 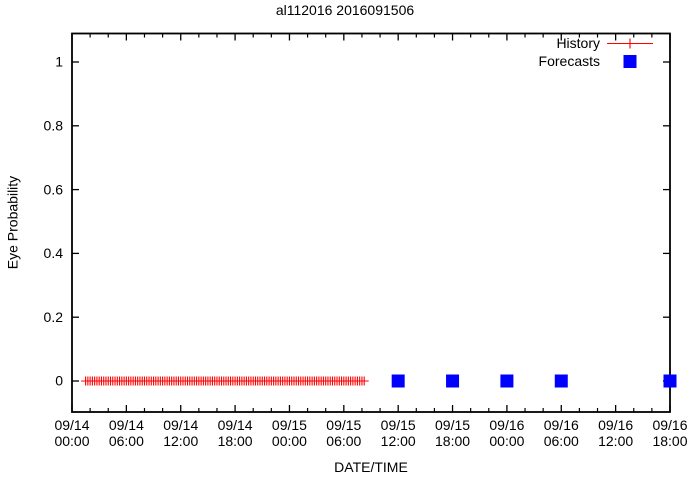 What do you see at coordinates (345, 10) in the screenshot?
I see `chart-title: al112016 2016091506` at bounding box center [345, 10].